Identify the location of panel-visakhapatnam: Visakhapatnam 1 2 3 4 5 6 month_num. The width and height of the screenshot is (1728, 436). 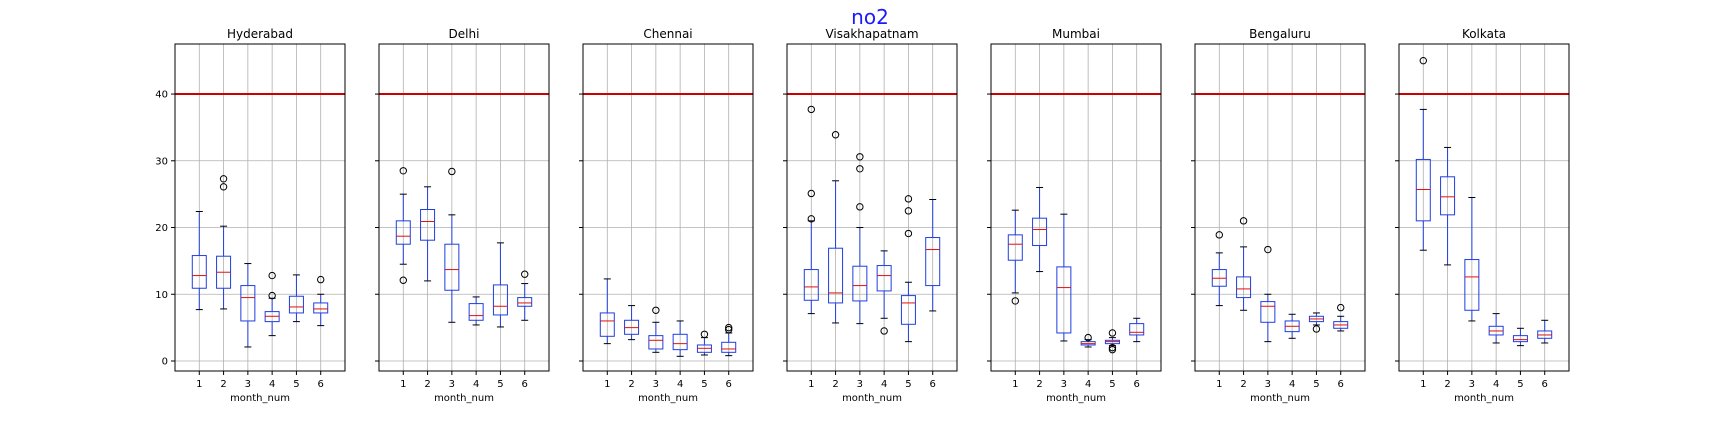
(870, 215).